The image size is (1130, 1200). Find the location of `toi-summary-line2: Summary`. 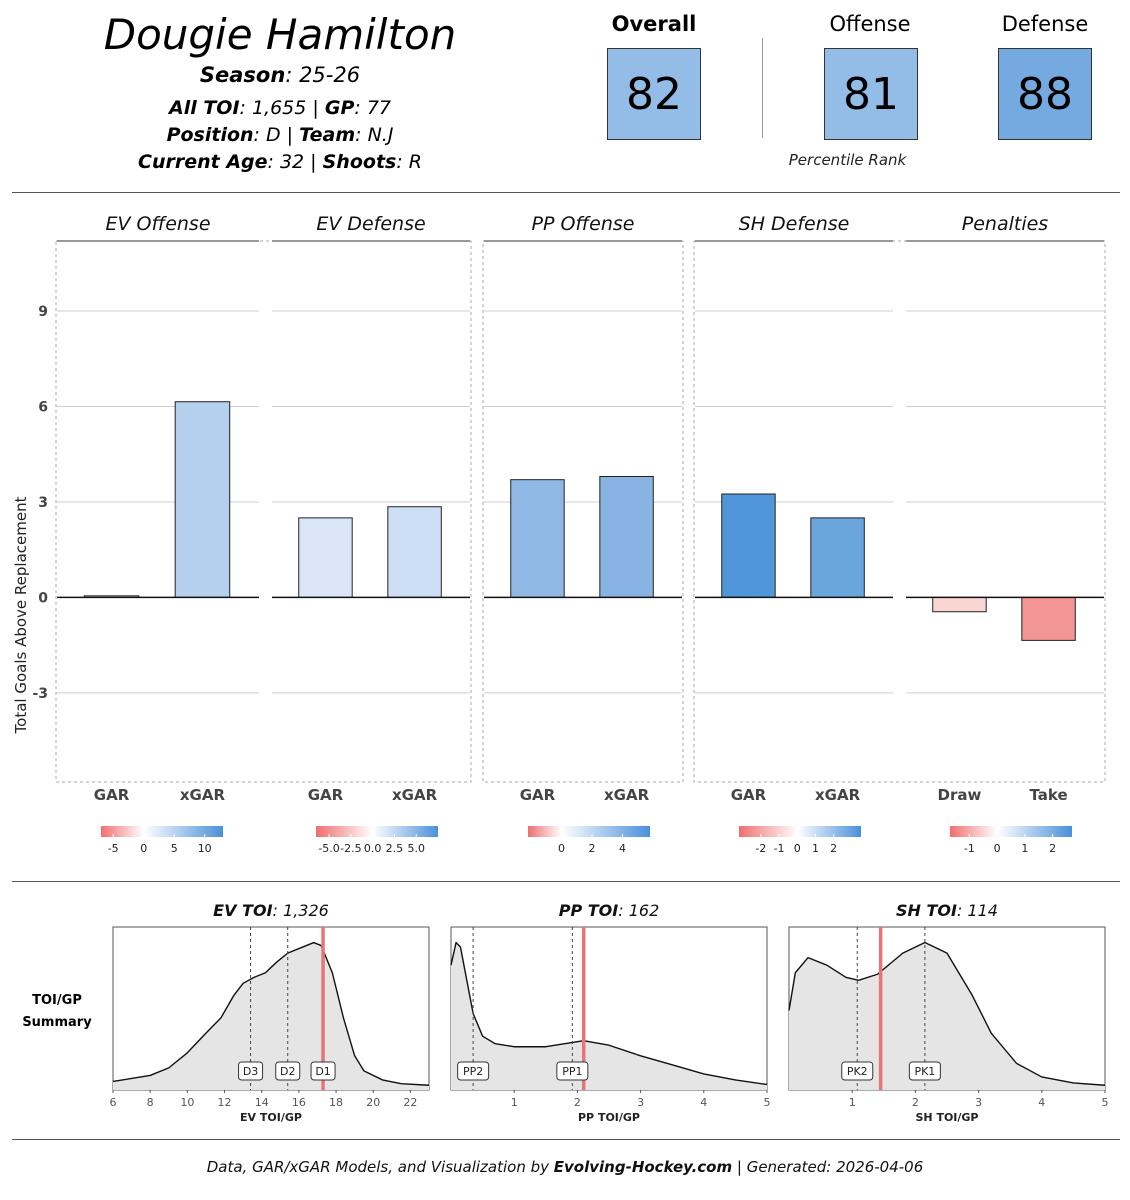

toi-summary-line2: Summary is located at coordinates (57, 1022).